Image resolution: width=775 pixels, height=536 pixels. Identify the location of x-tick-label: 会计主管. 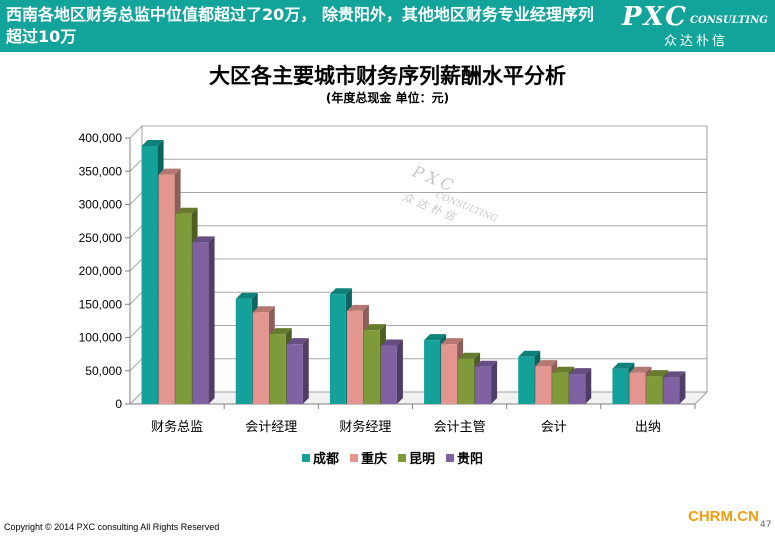
(460, 427).